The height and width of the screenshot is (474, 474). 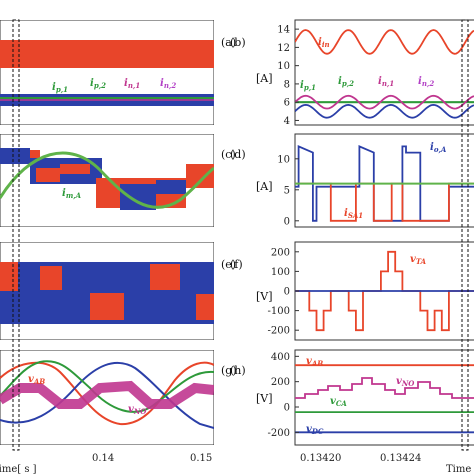 I want to click on label-i-n1-a: in,1, so click(x=132, y=84).